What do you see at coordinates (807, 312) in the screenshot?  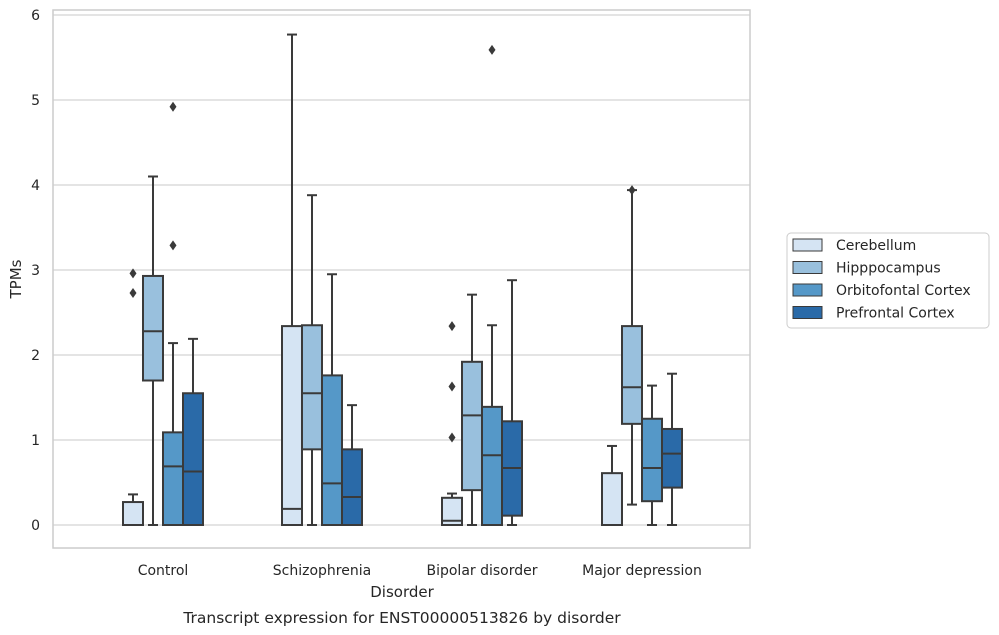 I see `legend-swatch-prefrontal-cortex` at bounding box center [807, 312].